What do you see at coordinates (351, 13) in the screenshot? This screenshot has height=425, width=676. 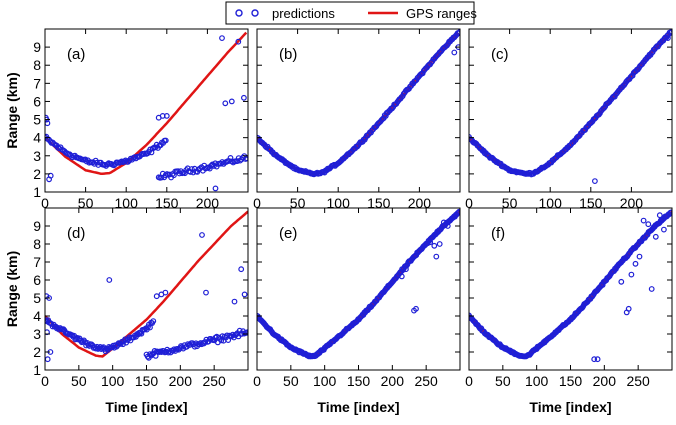 I see `legend: predictions GPS ranges` at bounding box center [351, 13].